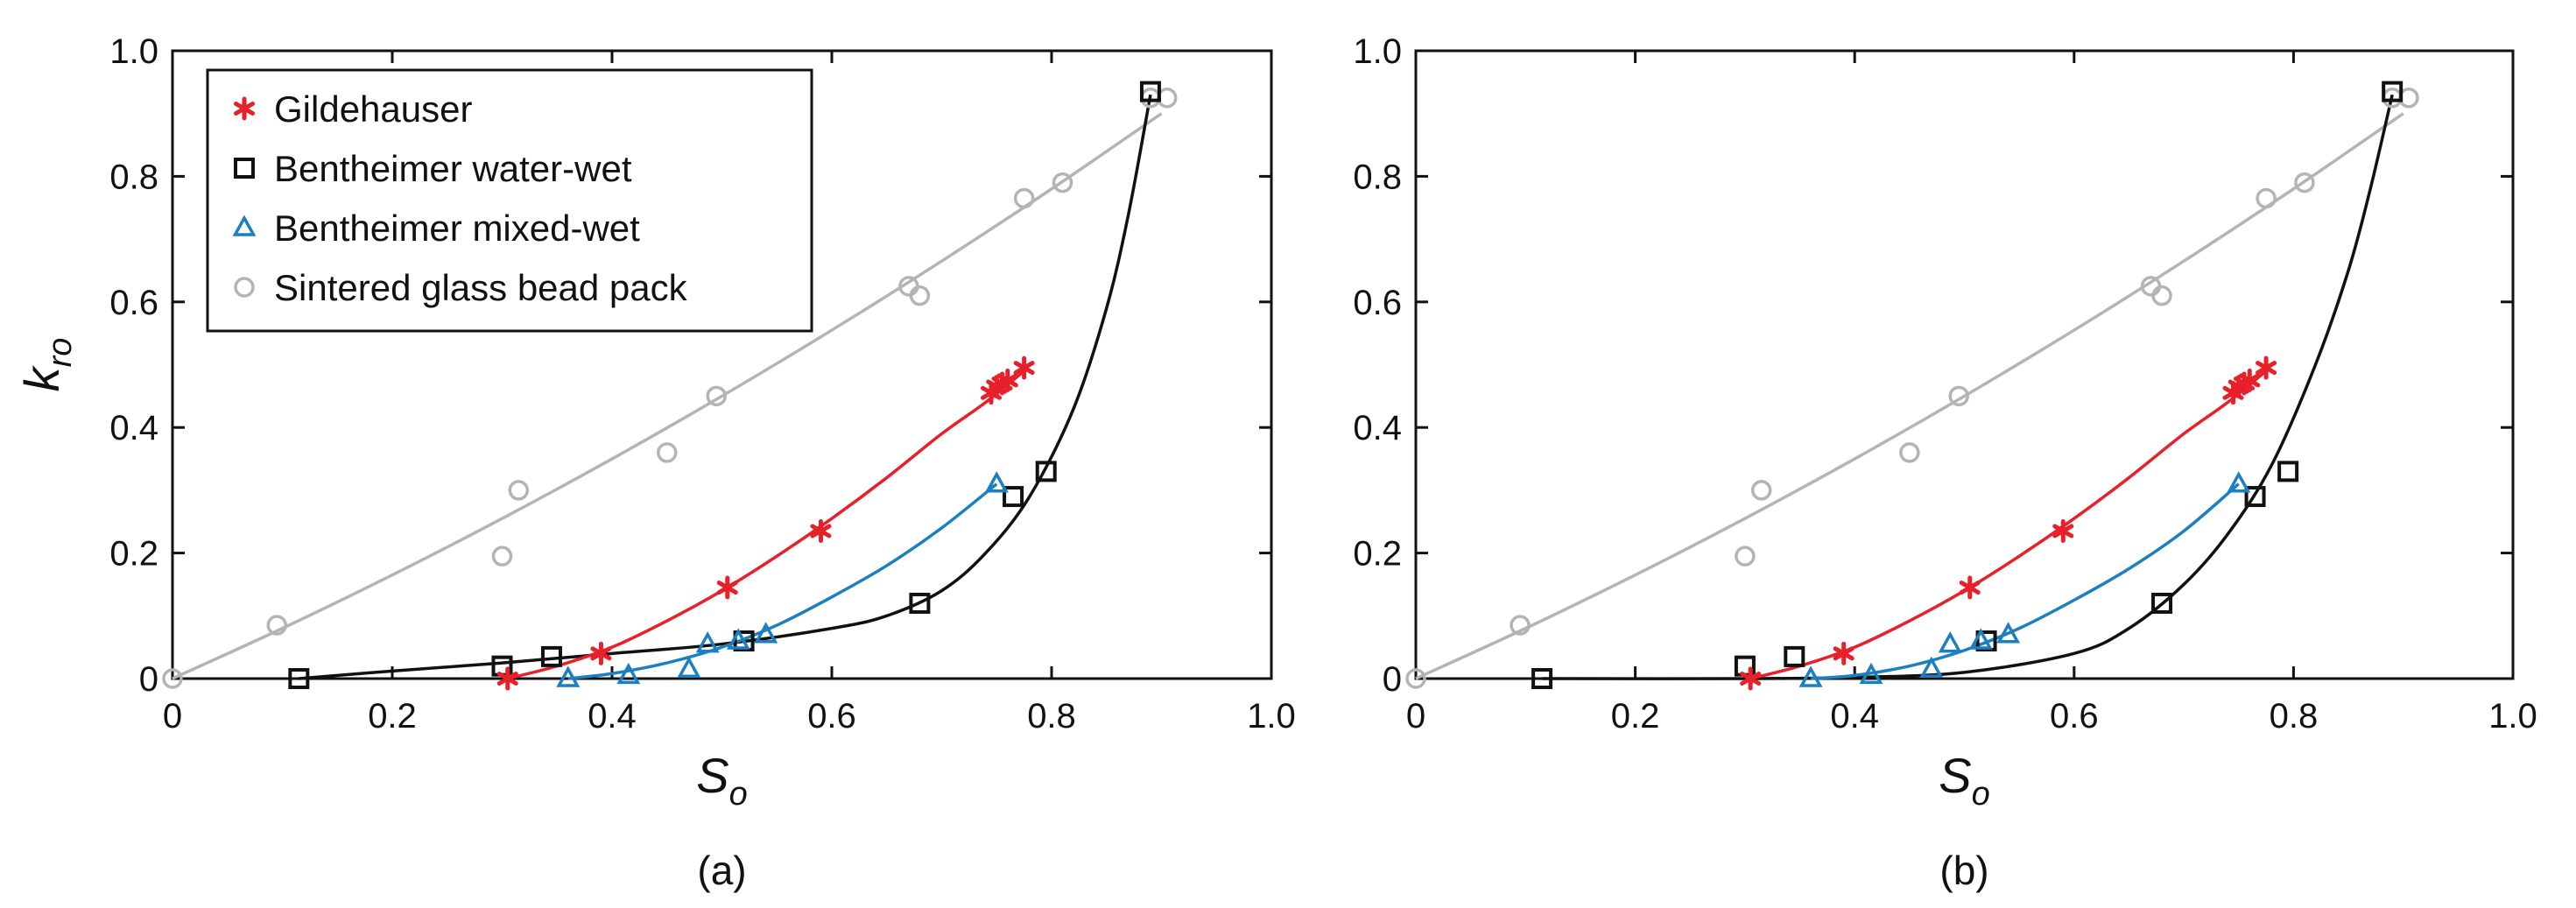 Image resolution: width=2576 pixels, height=908 pixels. What do you see at coordinates (1981, 794) in the screenshot?
I see `x-axis-label-sub: o` at bounding box center [1981, 794].